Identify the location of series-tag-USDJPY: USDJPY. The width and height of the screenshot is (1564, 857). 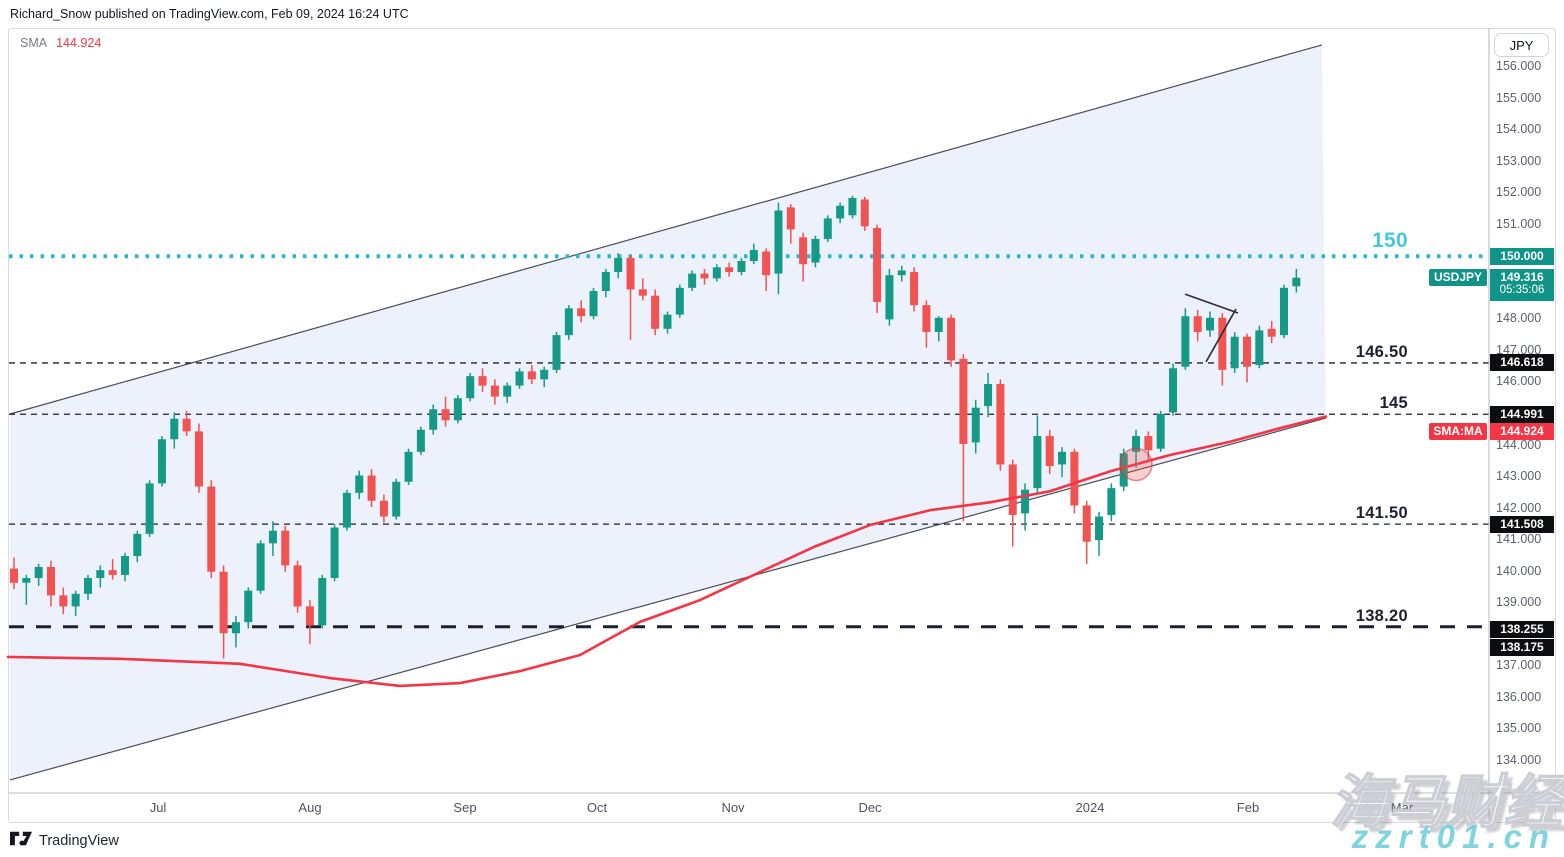
(1458, 278).